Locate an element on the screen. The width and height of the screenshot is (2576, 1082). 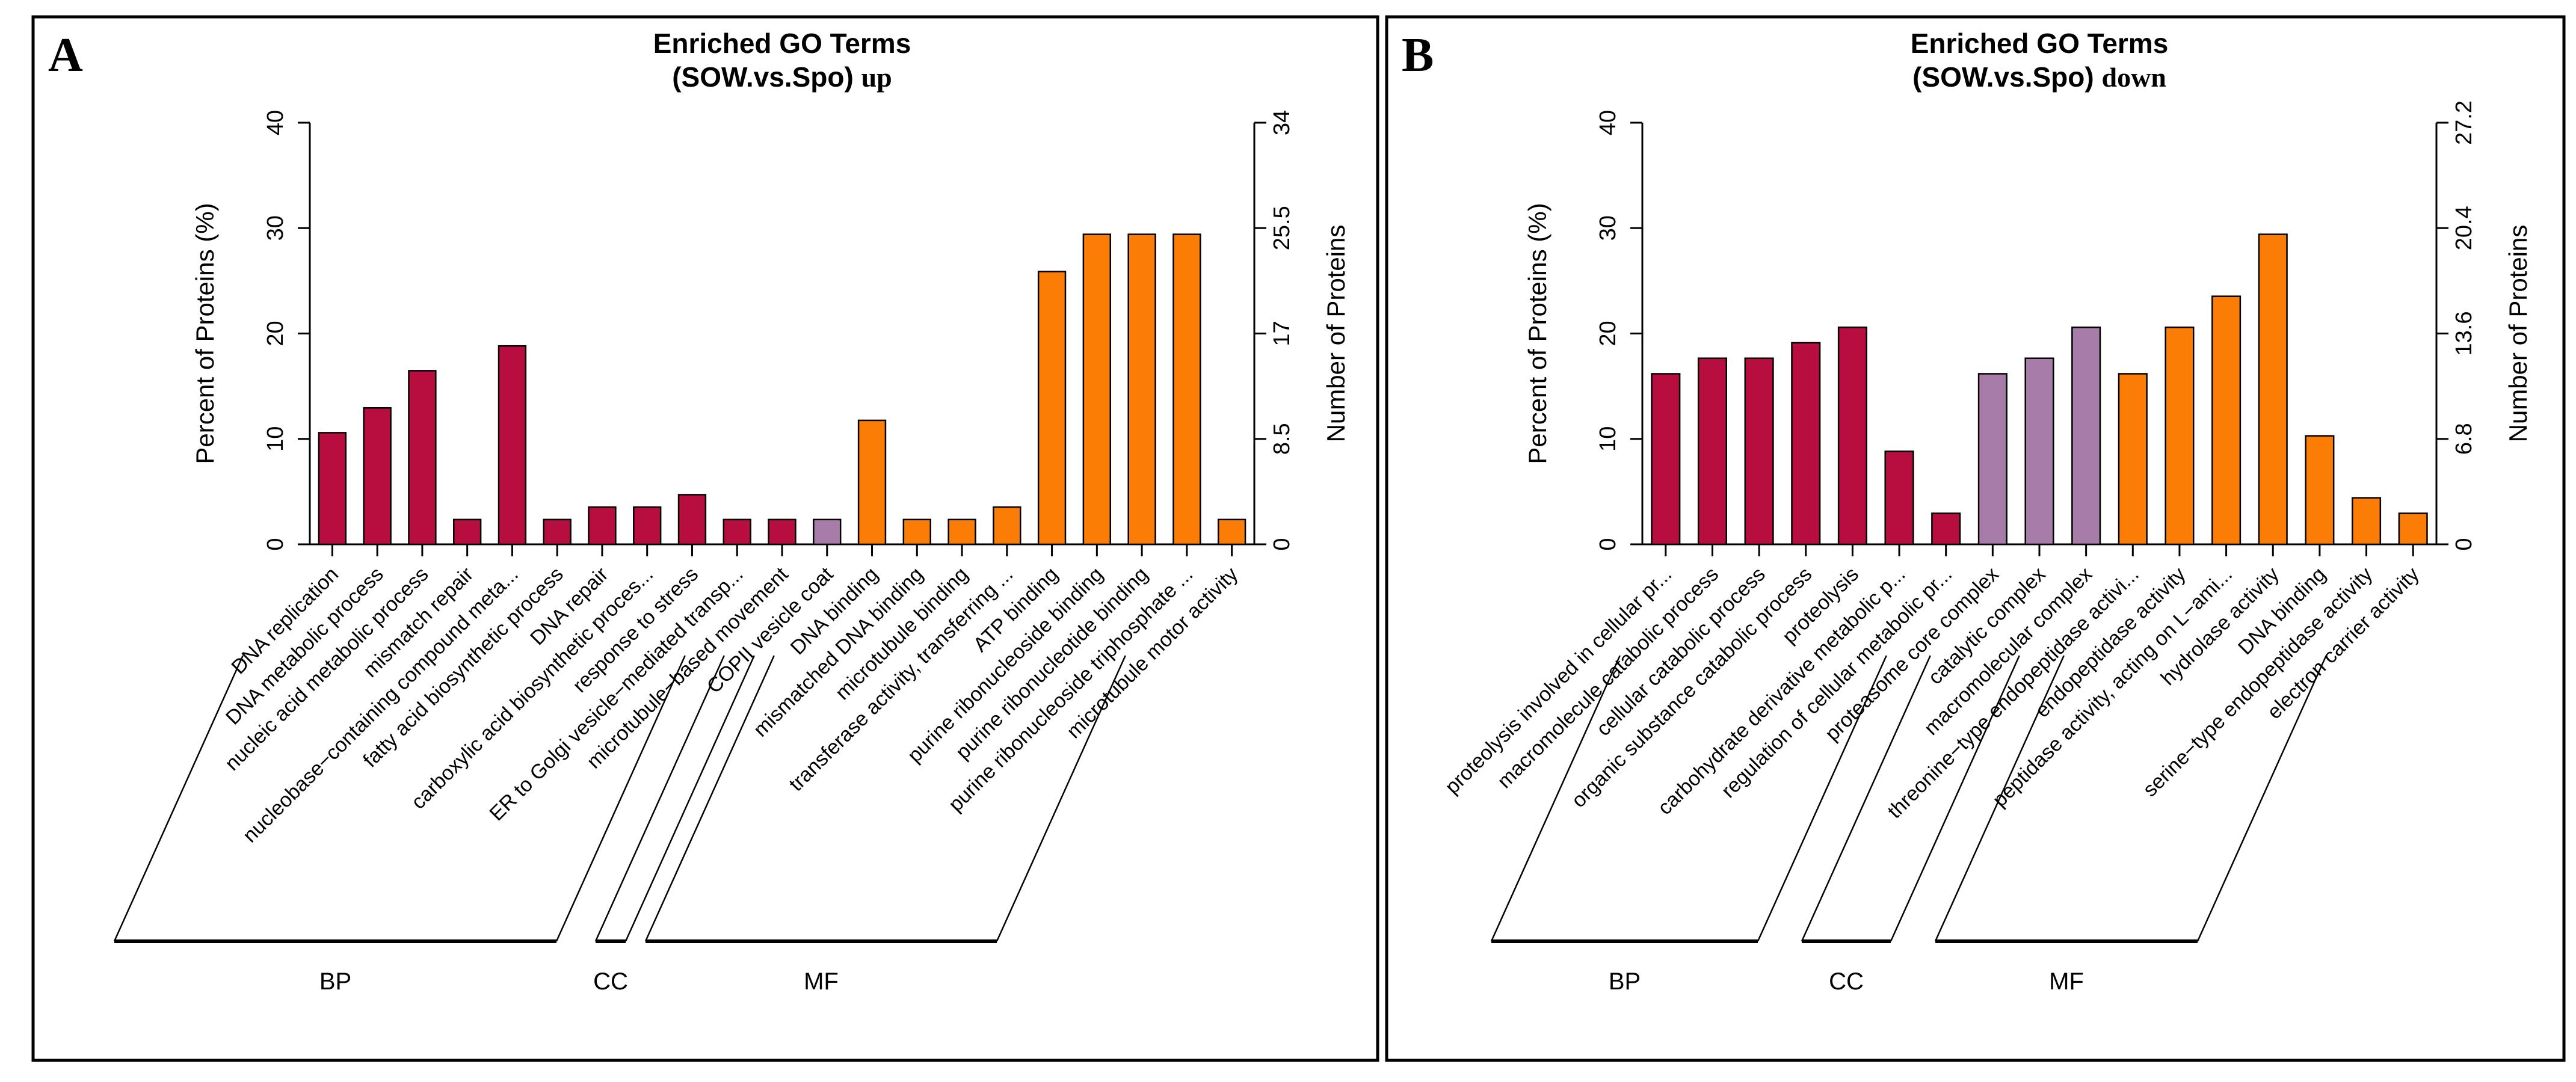
right-tick-label: 17 is located at coordinates (1282, 333).